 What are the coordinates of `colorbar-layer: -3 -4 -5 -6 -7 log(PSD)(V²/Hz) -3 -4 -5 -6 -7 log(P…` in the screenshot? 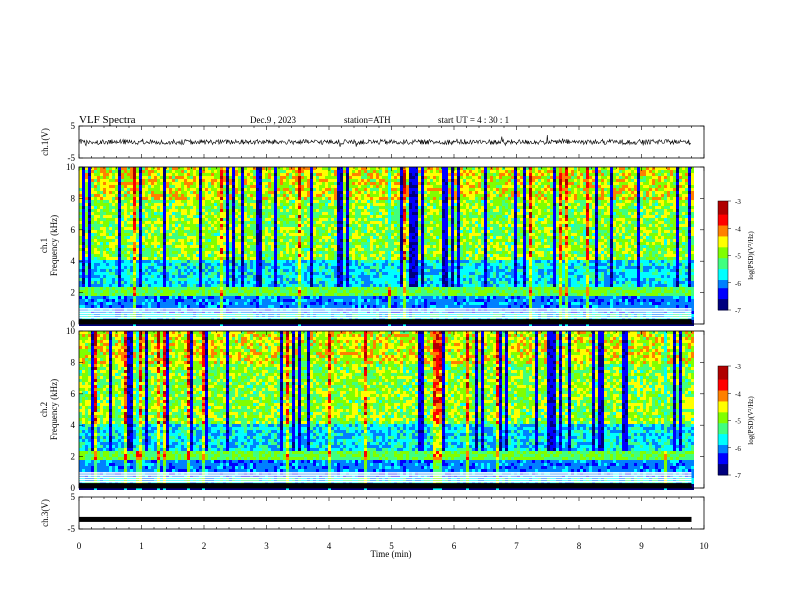 It's located at (736, 339).